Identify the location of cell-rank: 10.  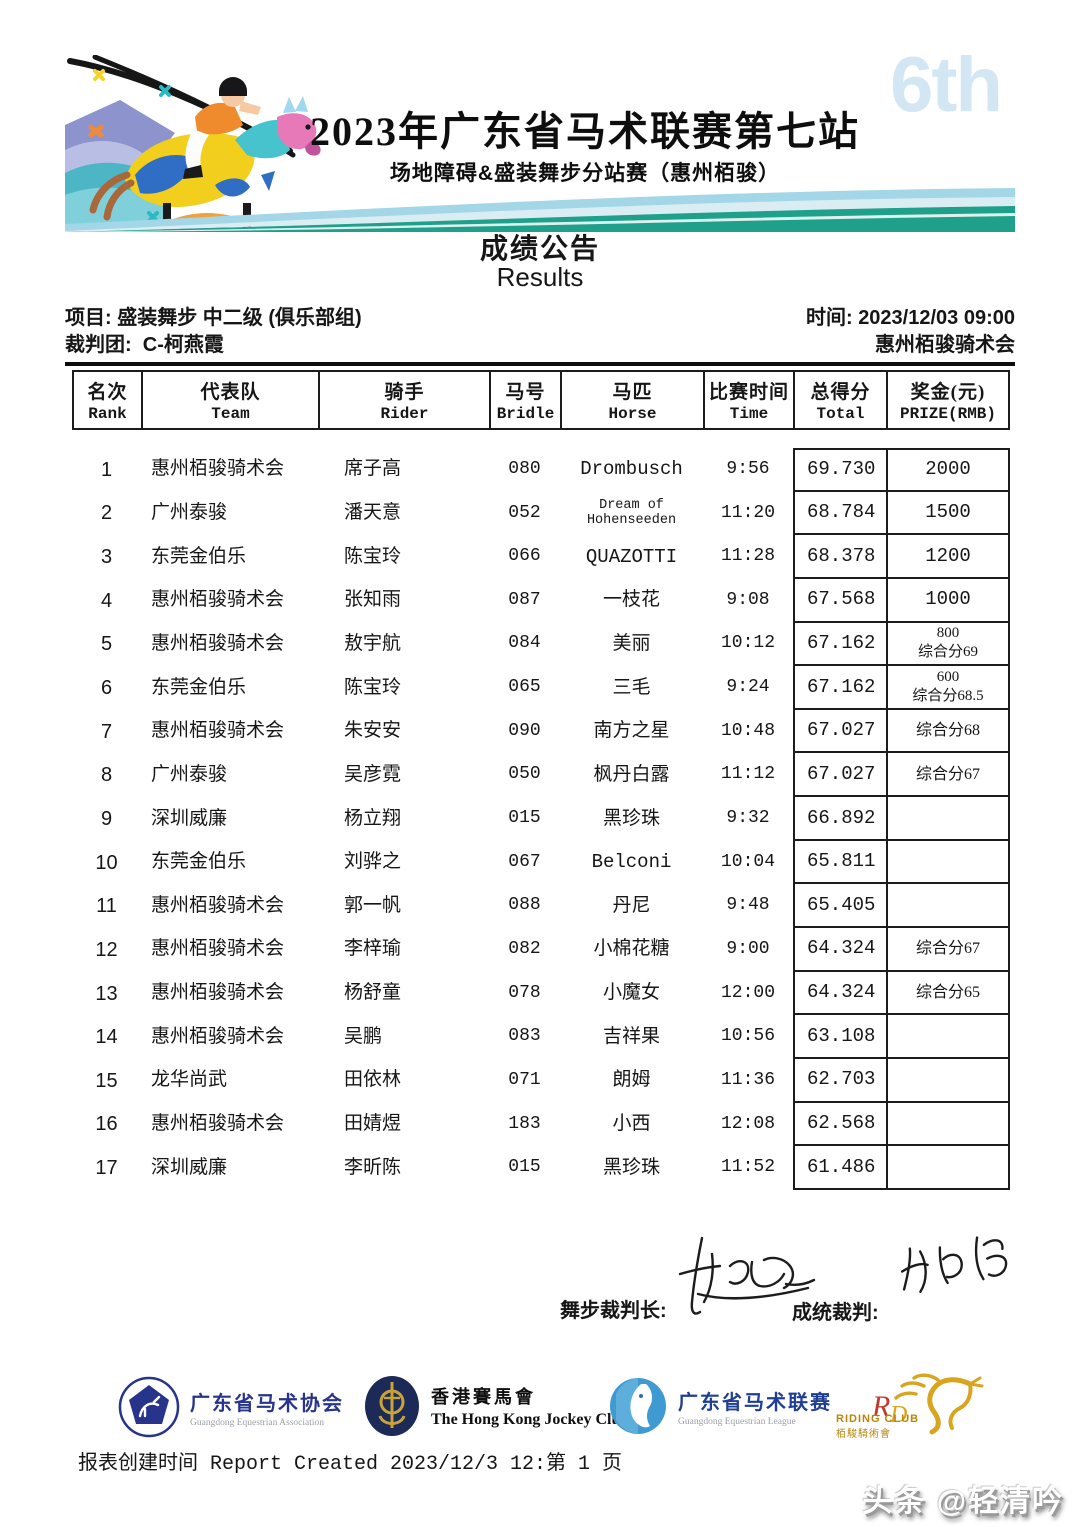
(106, 862).